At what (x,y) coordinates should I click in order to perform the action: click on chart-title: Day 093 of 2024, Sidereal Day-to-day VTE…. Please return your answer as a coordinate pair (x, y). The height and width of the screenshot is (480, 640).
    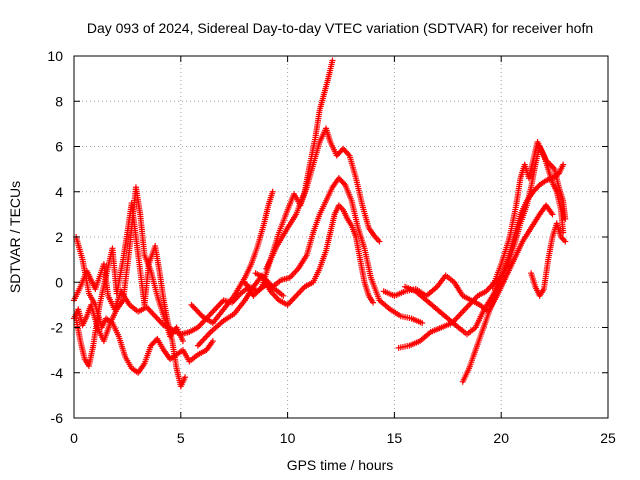
    Looking at the image, I should click on (340, 28).